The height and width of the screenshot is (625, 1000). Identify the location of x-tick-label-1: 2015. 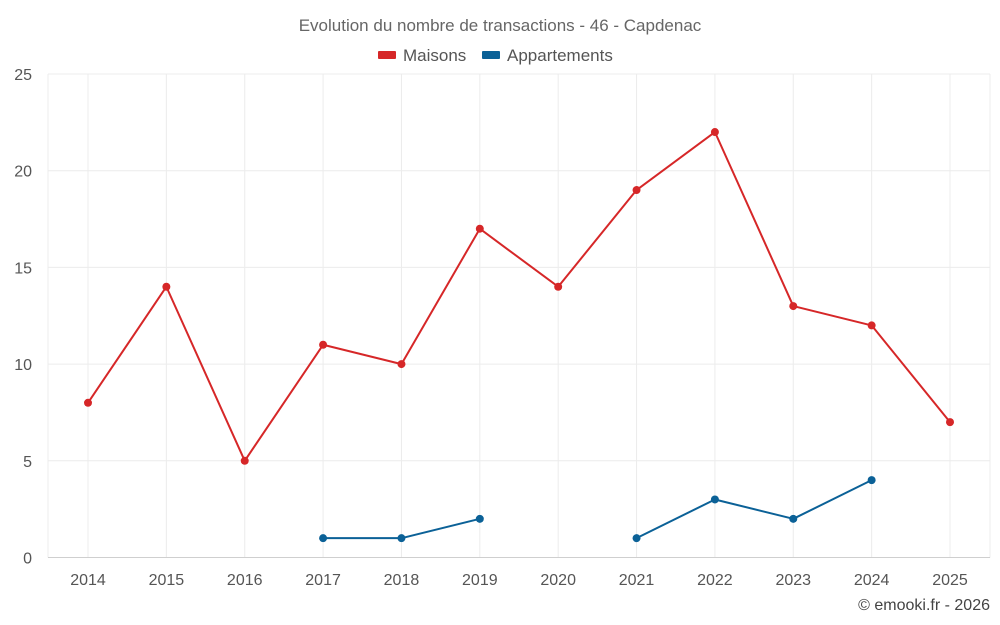
(167, 580).